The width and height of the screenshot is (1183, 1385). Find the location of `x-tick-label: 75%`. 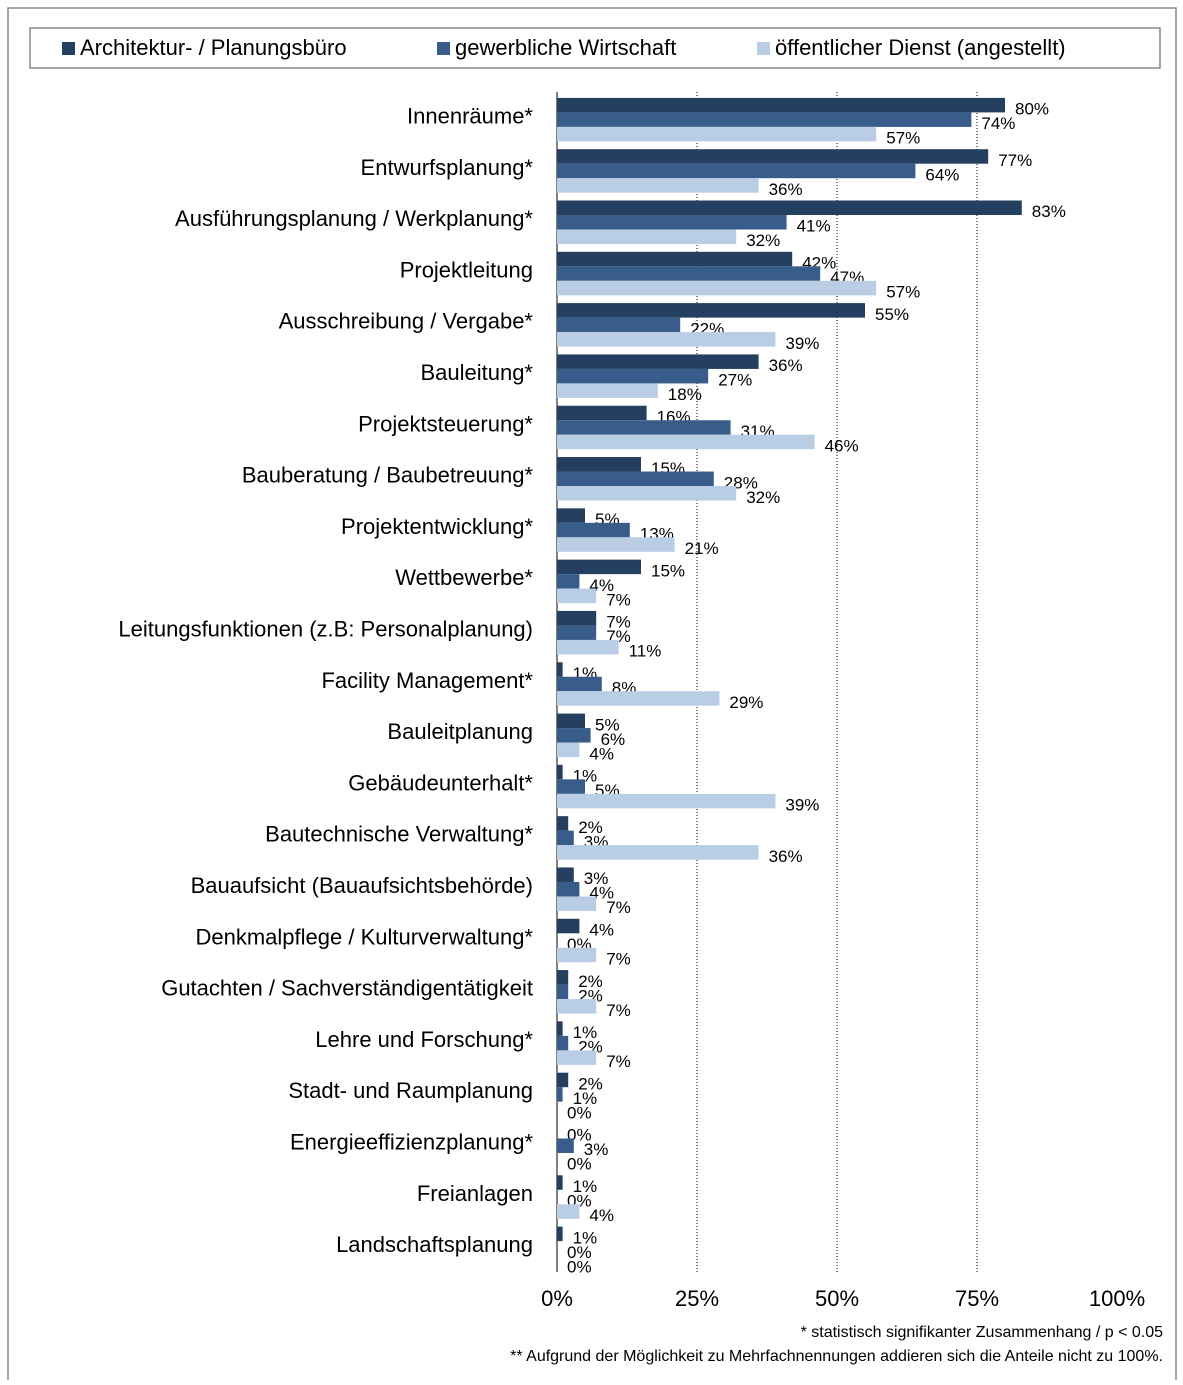

x-tick-label: 75% is located at coordinates (977, 1298).